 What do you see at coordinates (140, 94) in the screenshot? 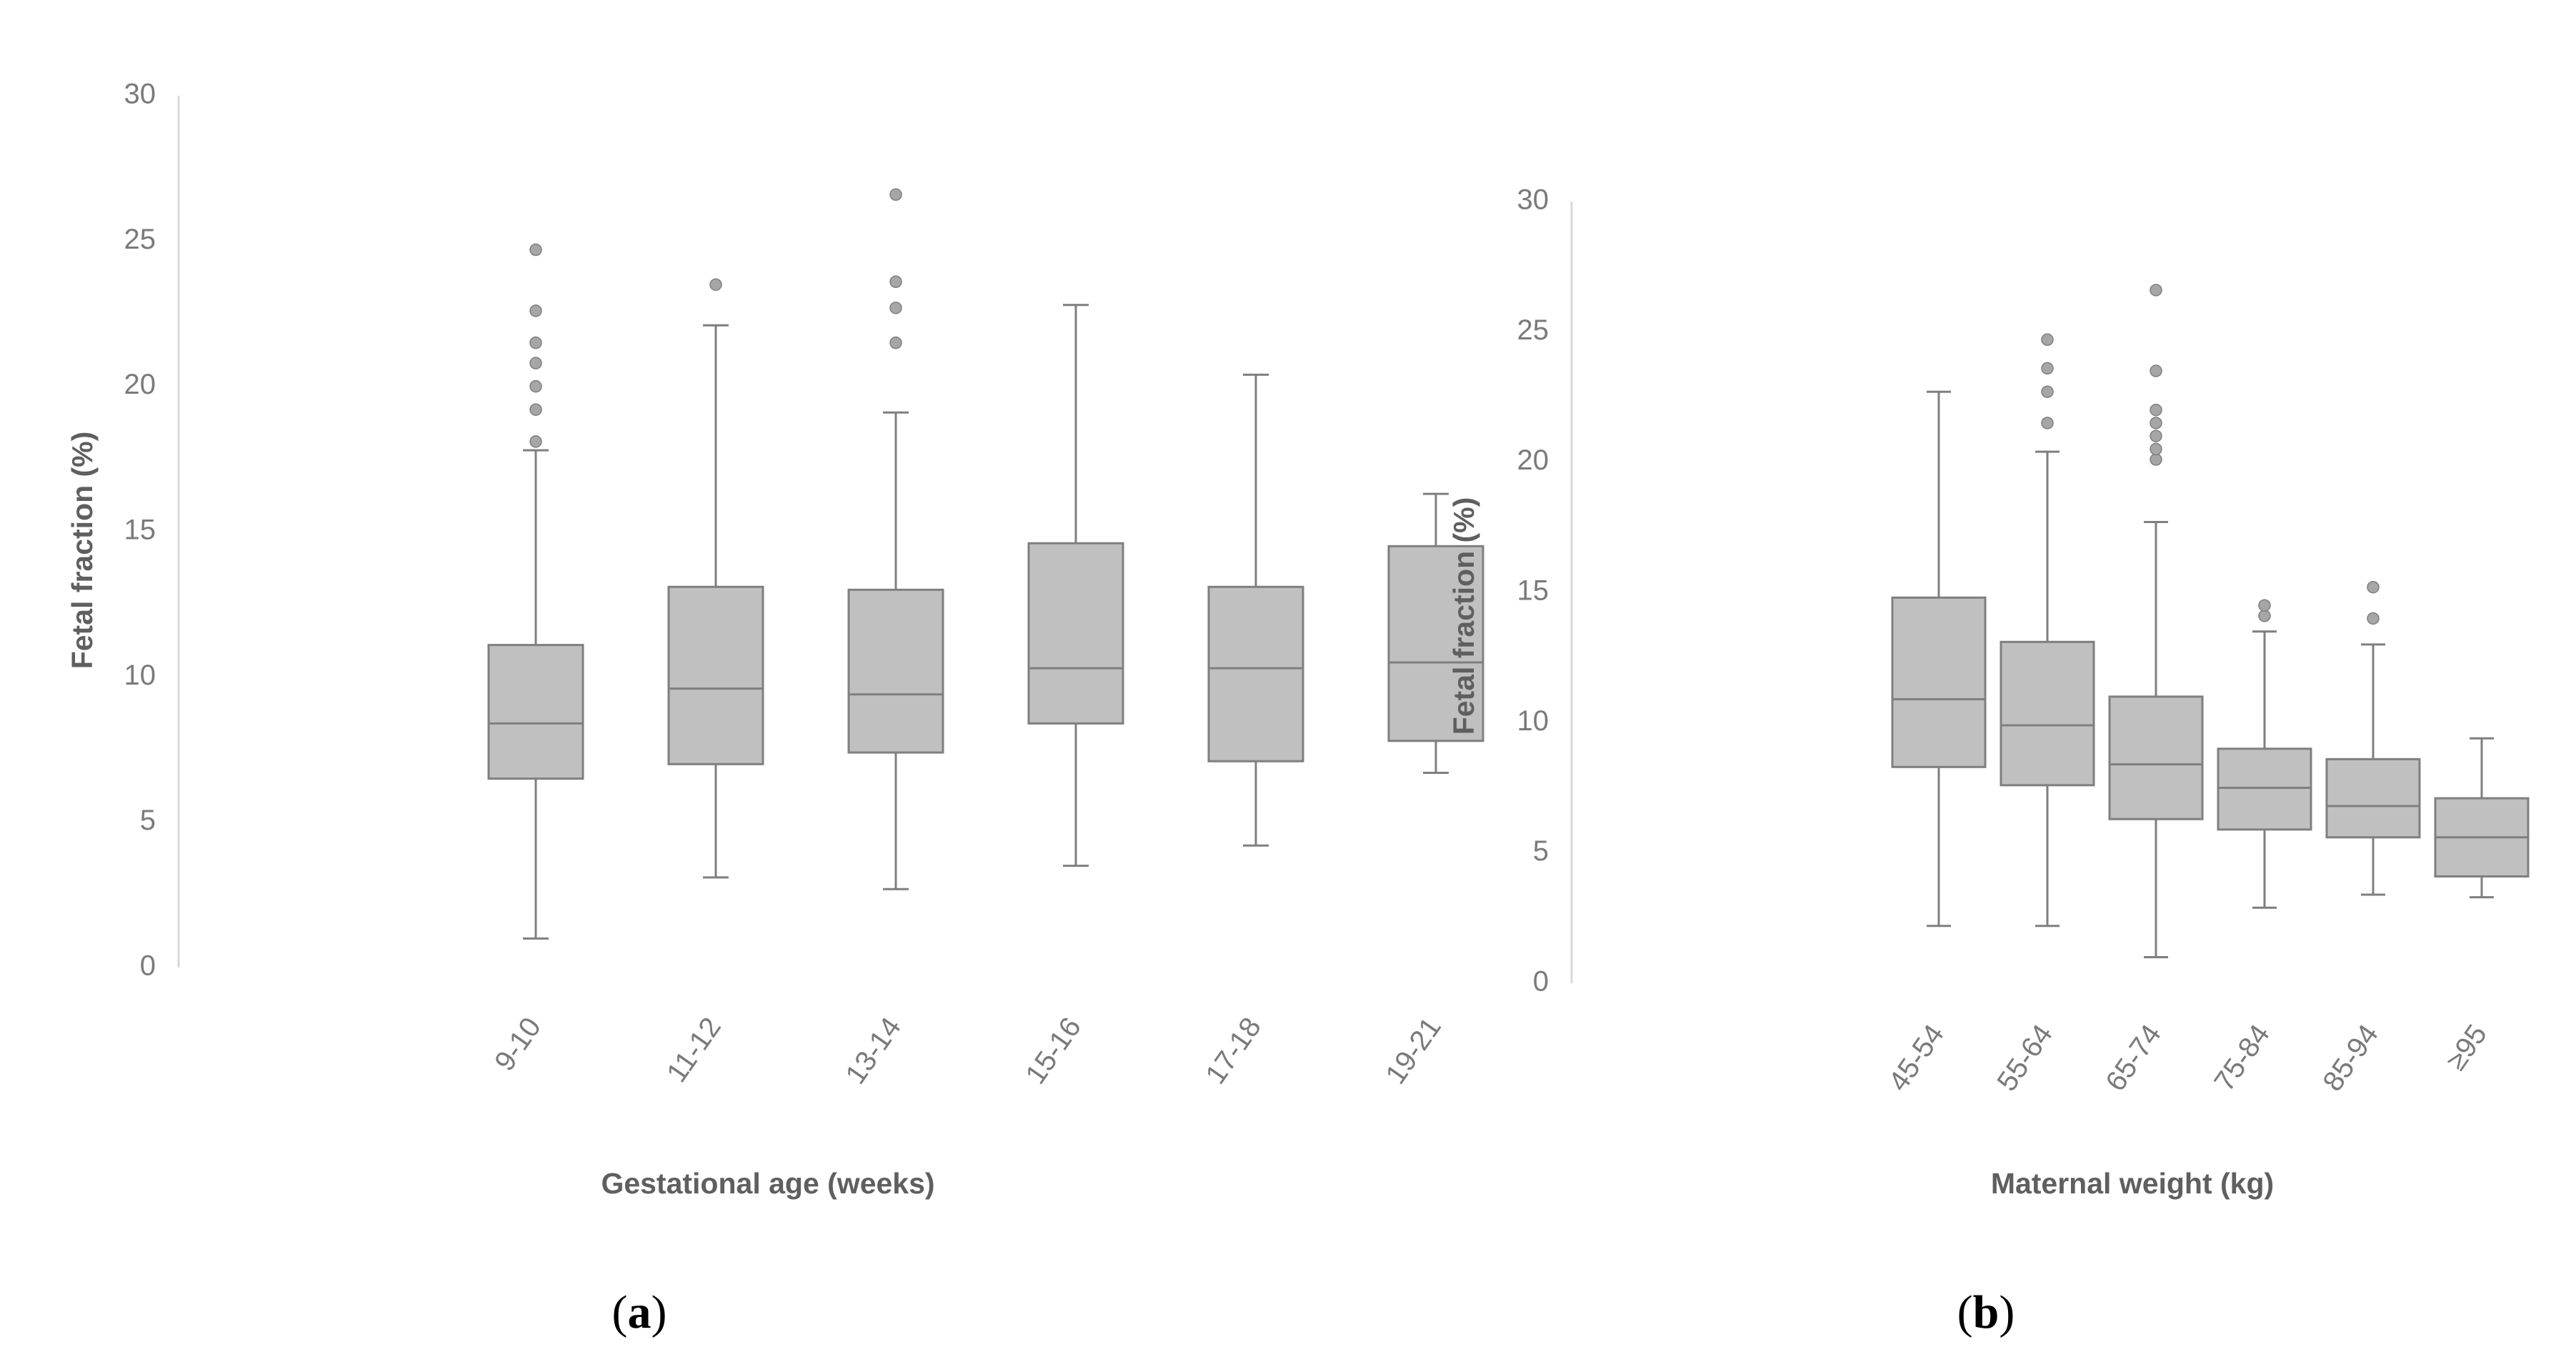
I see `chart-a-y-tick-label: 30` at bounding box center [140, 94].